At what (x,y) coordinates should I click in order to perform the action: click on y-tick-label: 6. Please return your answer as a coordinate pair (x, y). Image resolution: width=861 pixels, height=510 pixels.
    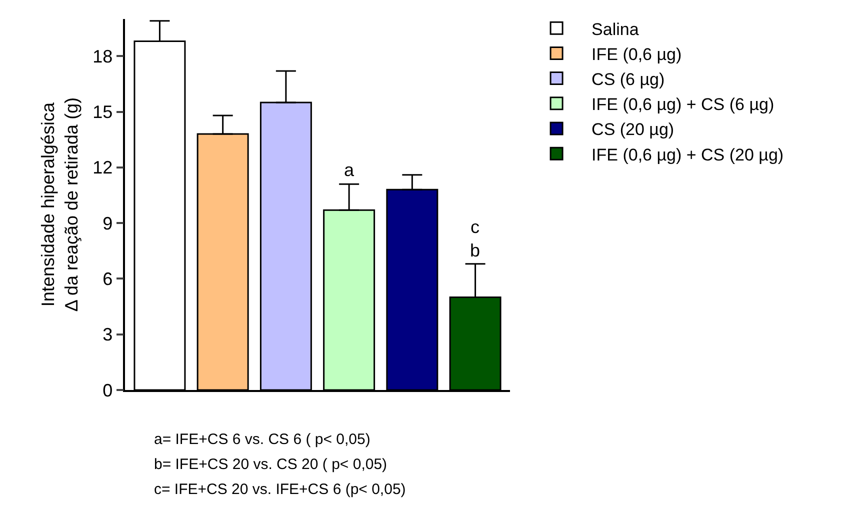
    Looking at the image, I should click on (107, 279).